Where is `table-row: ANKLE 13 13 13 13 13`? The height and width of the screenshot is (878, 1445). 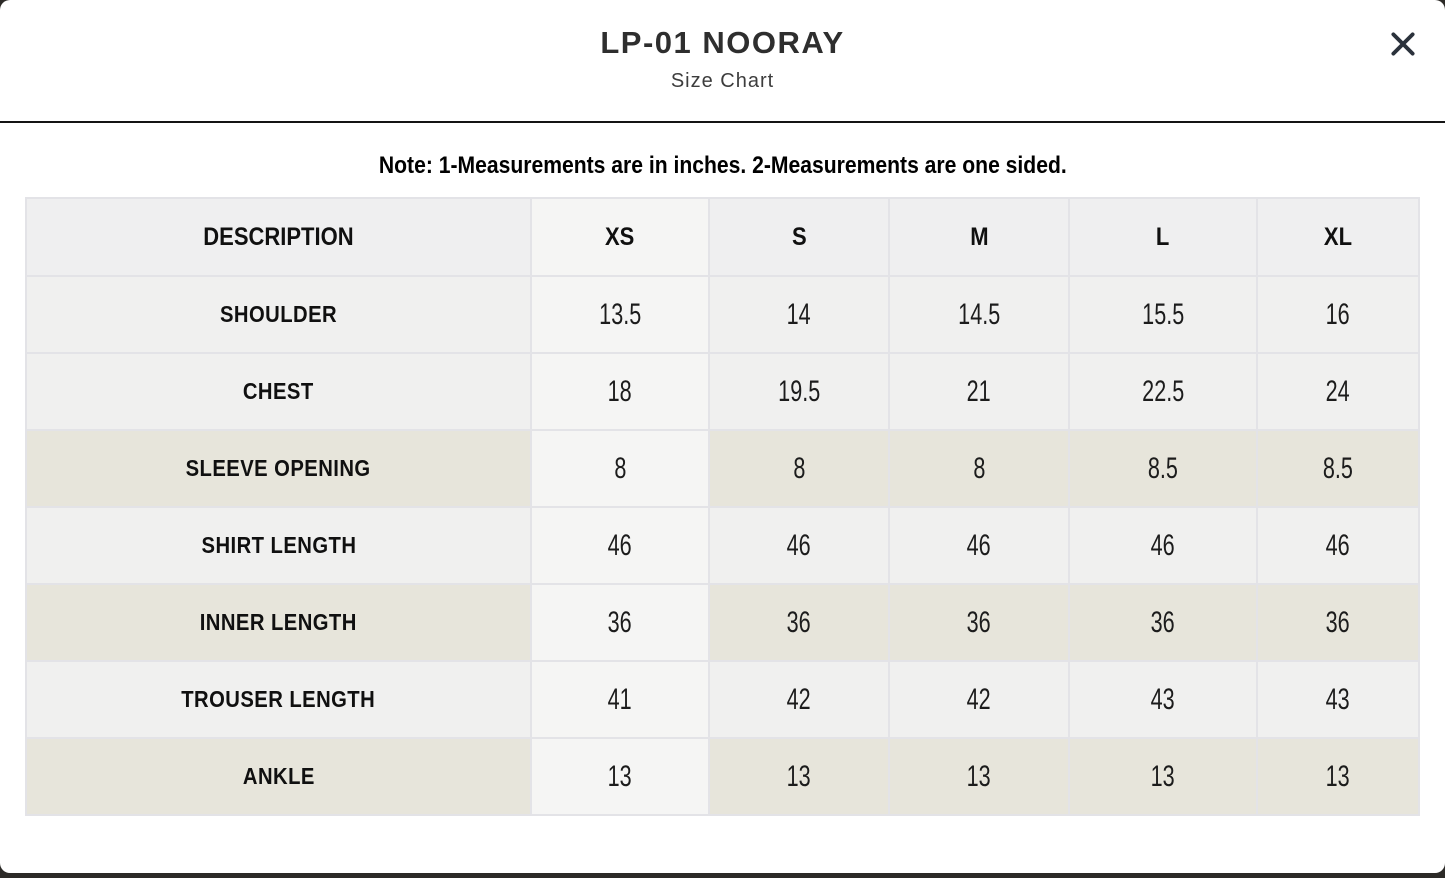
table-row: ANKLE 13 13 13 13 13 is located at coordinates (722, 776).